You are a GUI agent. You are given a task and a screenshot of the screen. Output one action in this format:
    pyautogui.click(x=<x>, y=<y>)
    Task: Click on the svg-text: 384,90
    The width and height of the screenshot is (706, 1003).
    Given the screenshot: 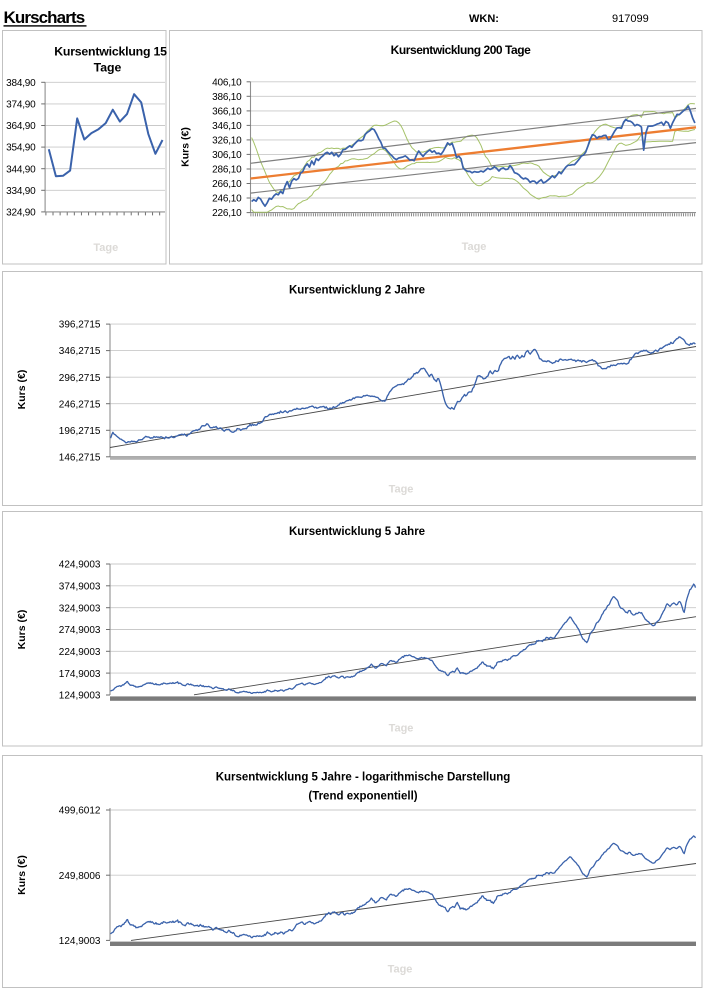 What is the action you would take?
    pyautogui.click(x=21, y=83)
    